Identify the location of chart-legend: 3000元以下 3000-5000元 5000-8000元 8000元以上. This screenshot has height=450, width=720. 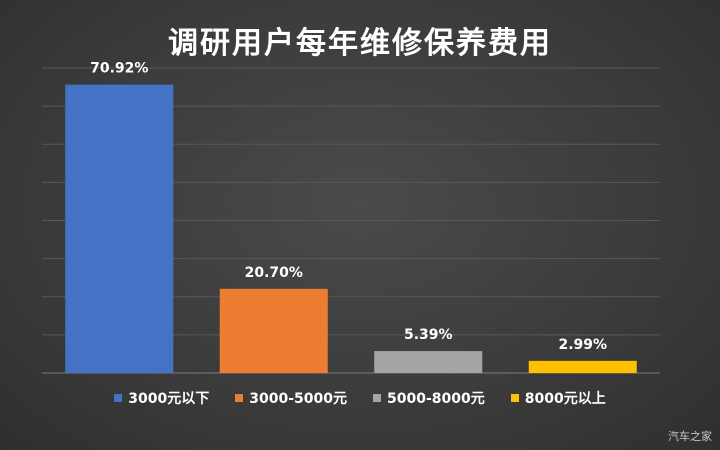
(360, 398).